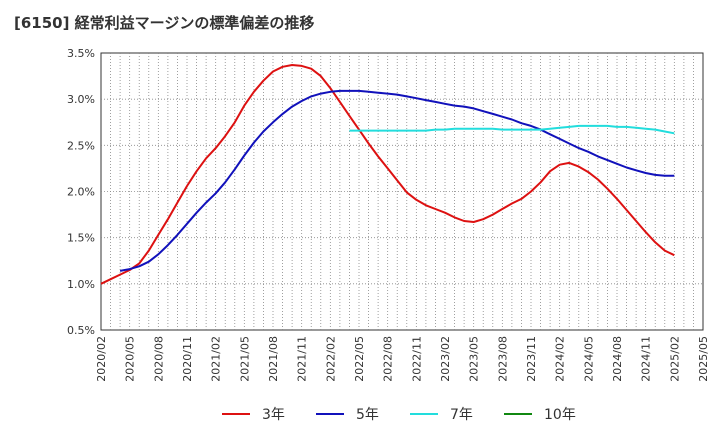  What do you see at coordinates (216, 359) in the screenshot?
I see `x-tick-label: 2021/02` at bounding box center [216, 359].